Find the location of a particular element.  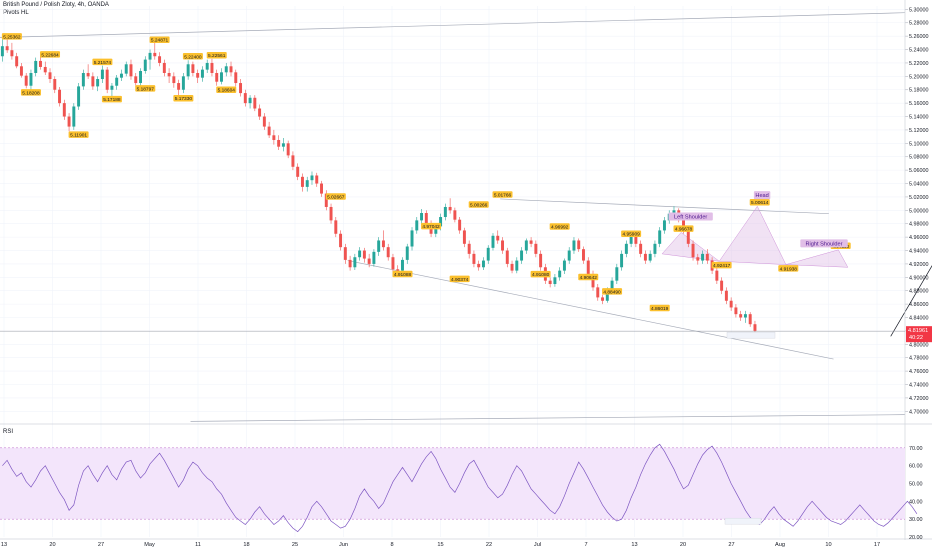

pivot-label: 5.18797 is located at coordinates (146, 89).